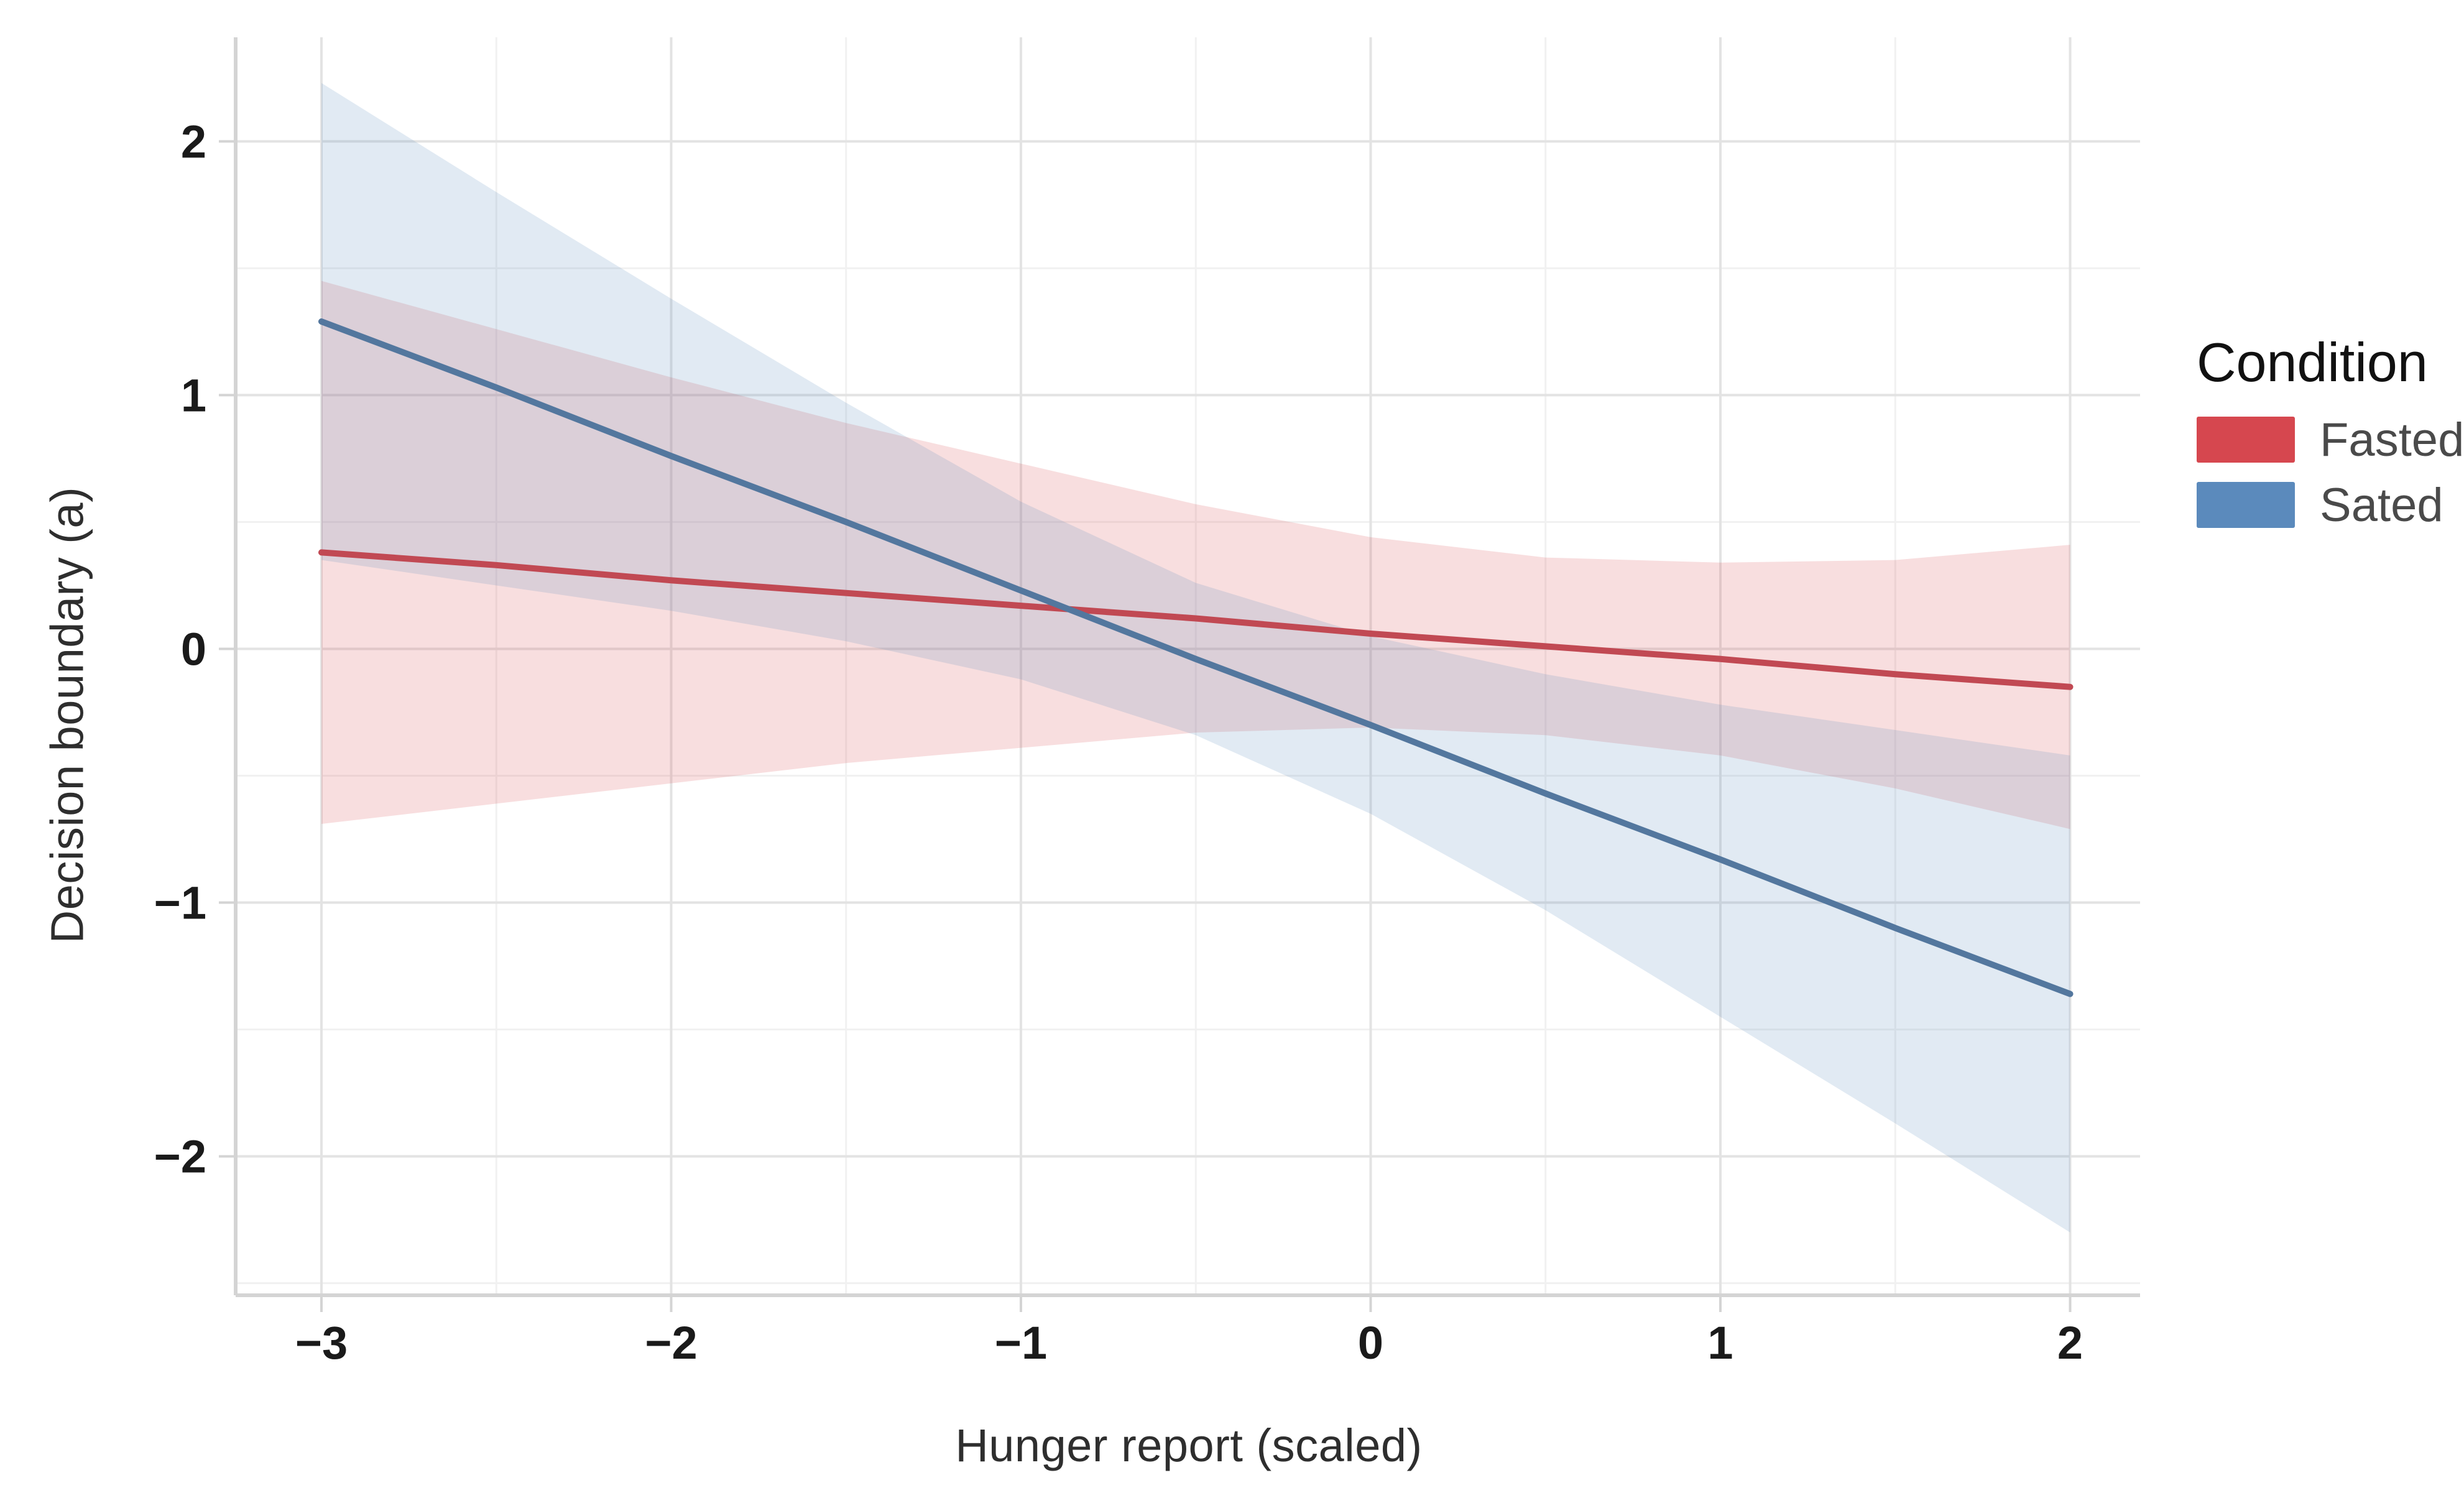  Describe the element at coordinates (1021, 1343) in the screenshot. I see `x-tick-label: −1` at that location.